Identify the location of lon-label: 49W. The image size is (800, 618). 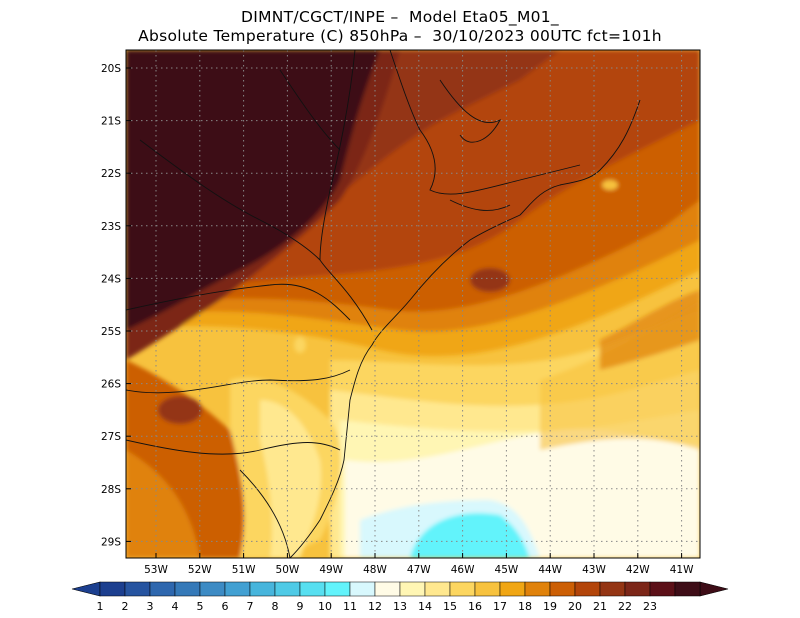
(331, 570).